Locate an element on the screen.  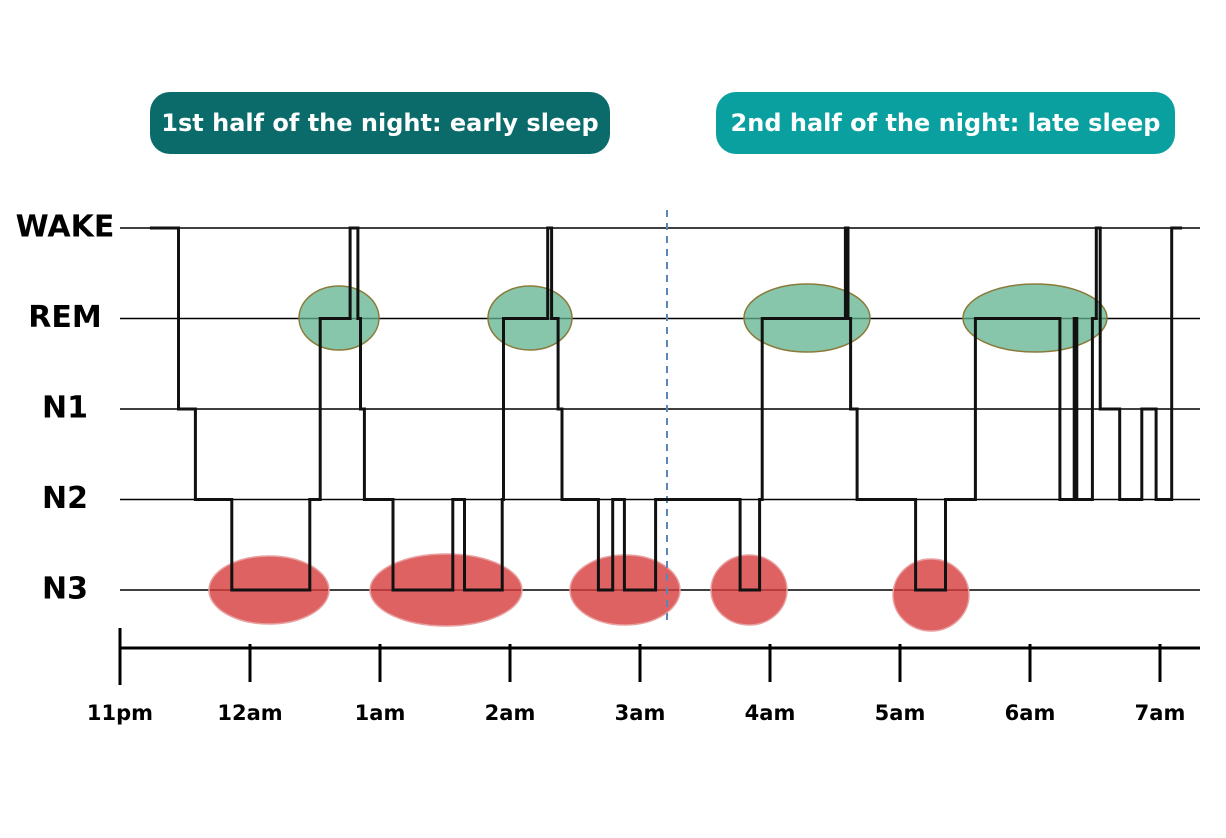
x-tick-label: 3am is located at coordinates (640, 713).